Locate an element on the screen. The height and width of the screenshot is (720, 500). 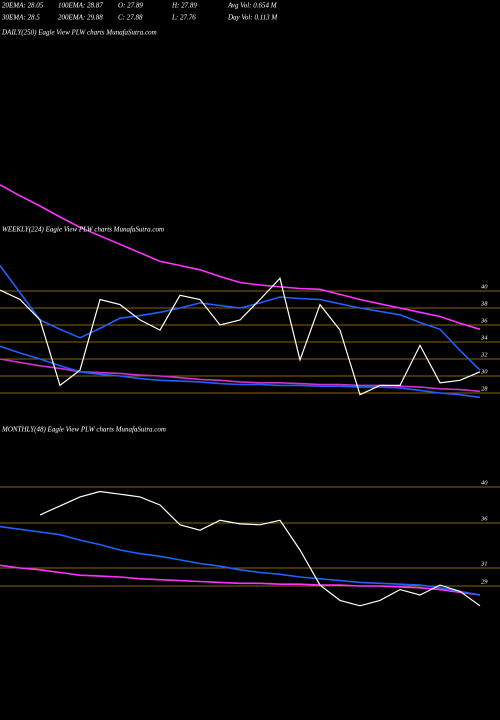
header-item: Day Vol: 0.113 M is located at coordinates (252, 18).